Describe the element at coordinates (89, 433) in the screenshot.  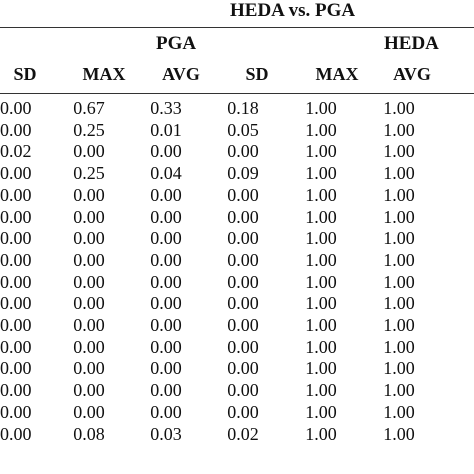
I see `table-cell: 0.08` at that location.